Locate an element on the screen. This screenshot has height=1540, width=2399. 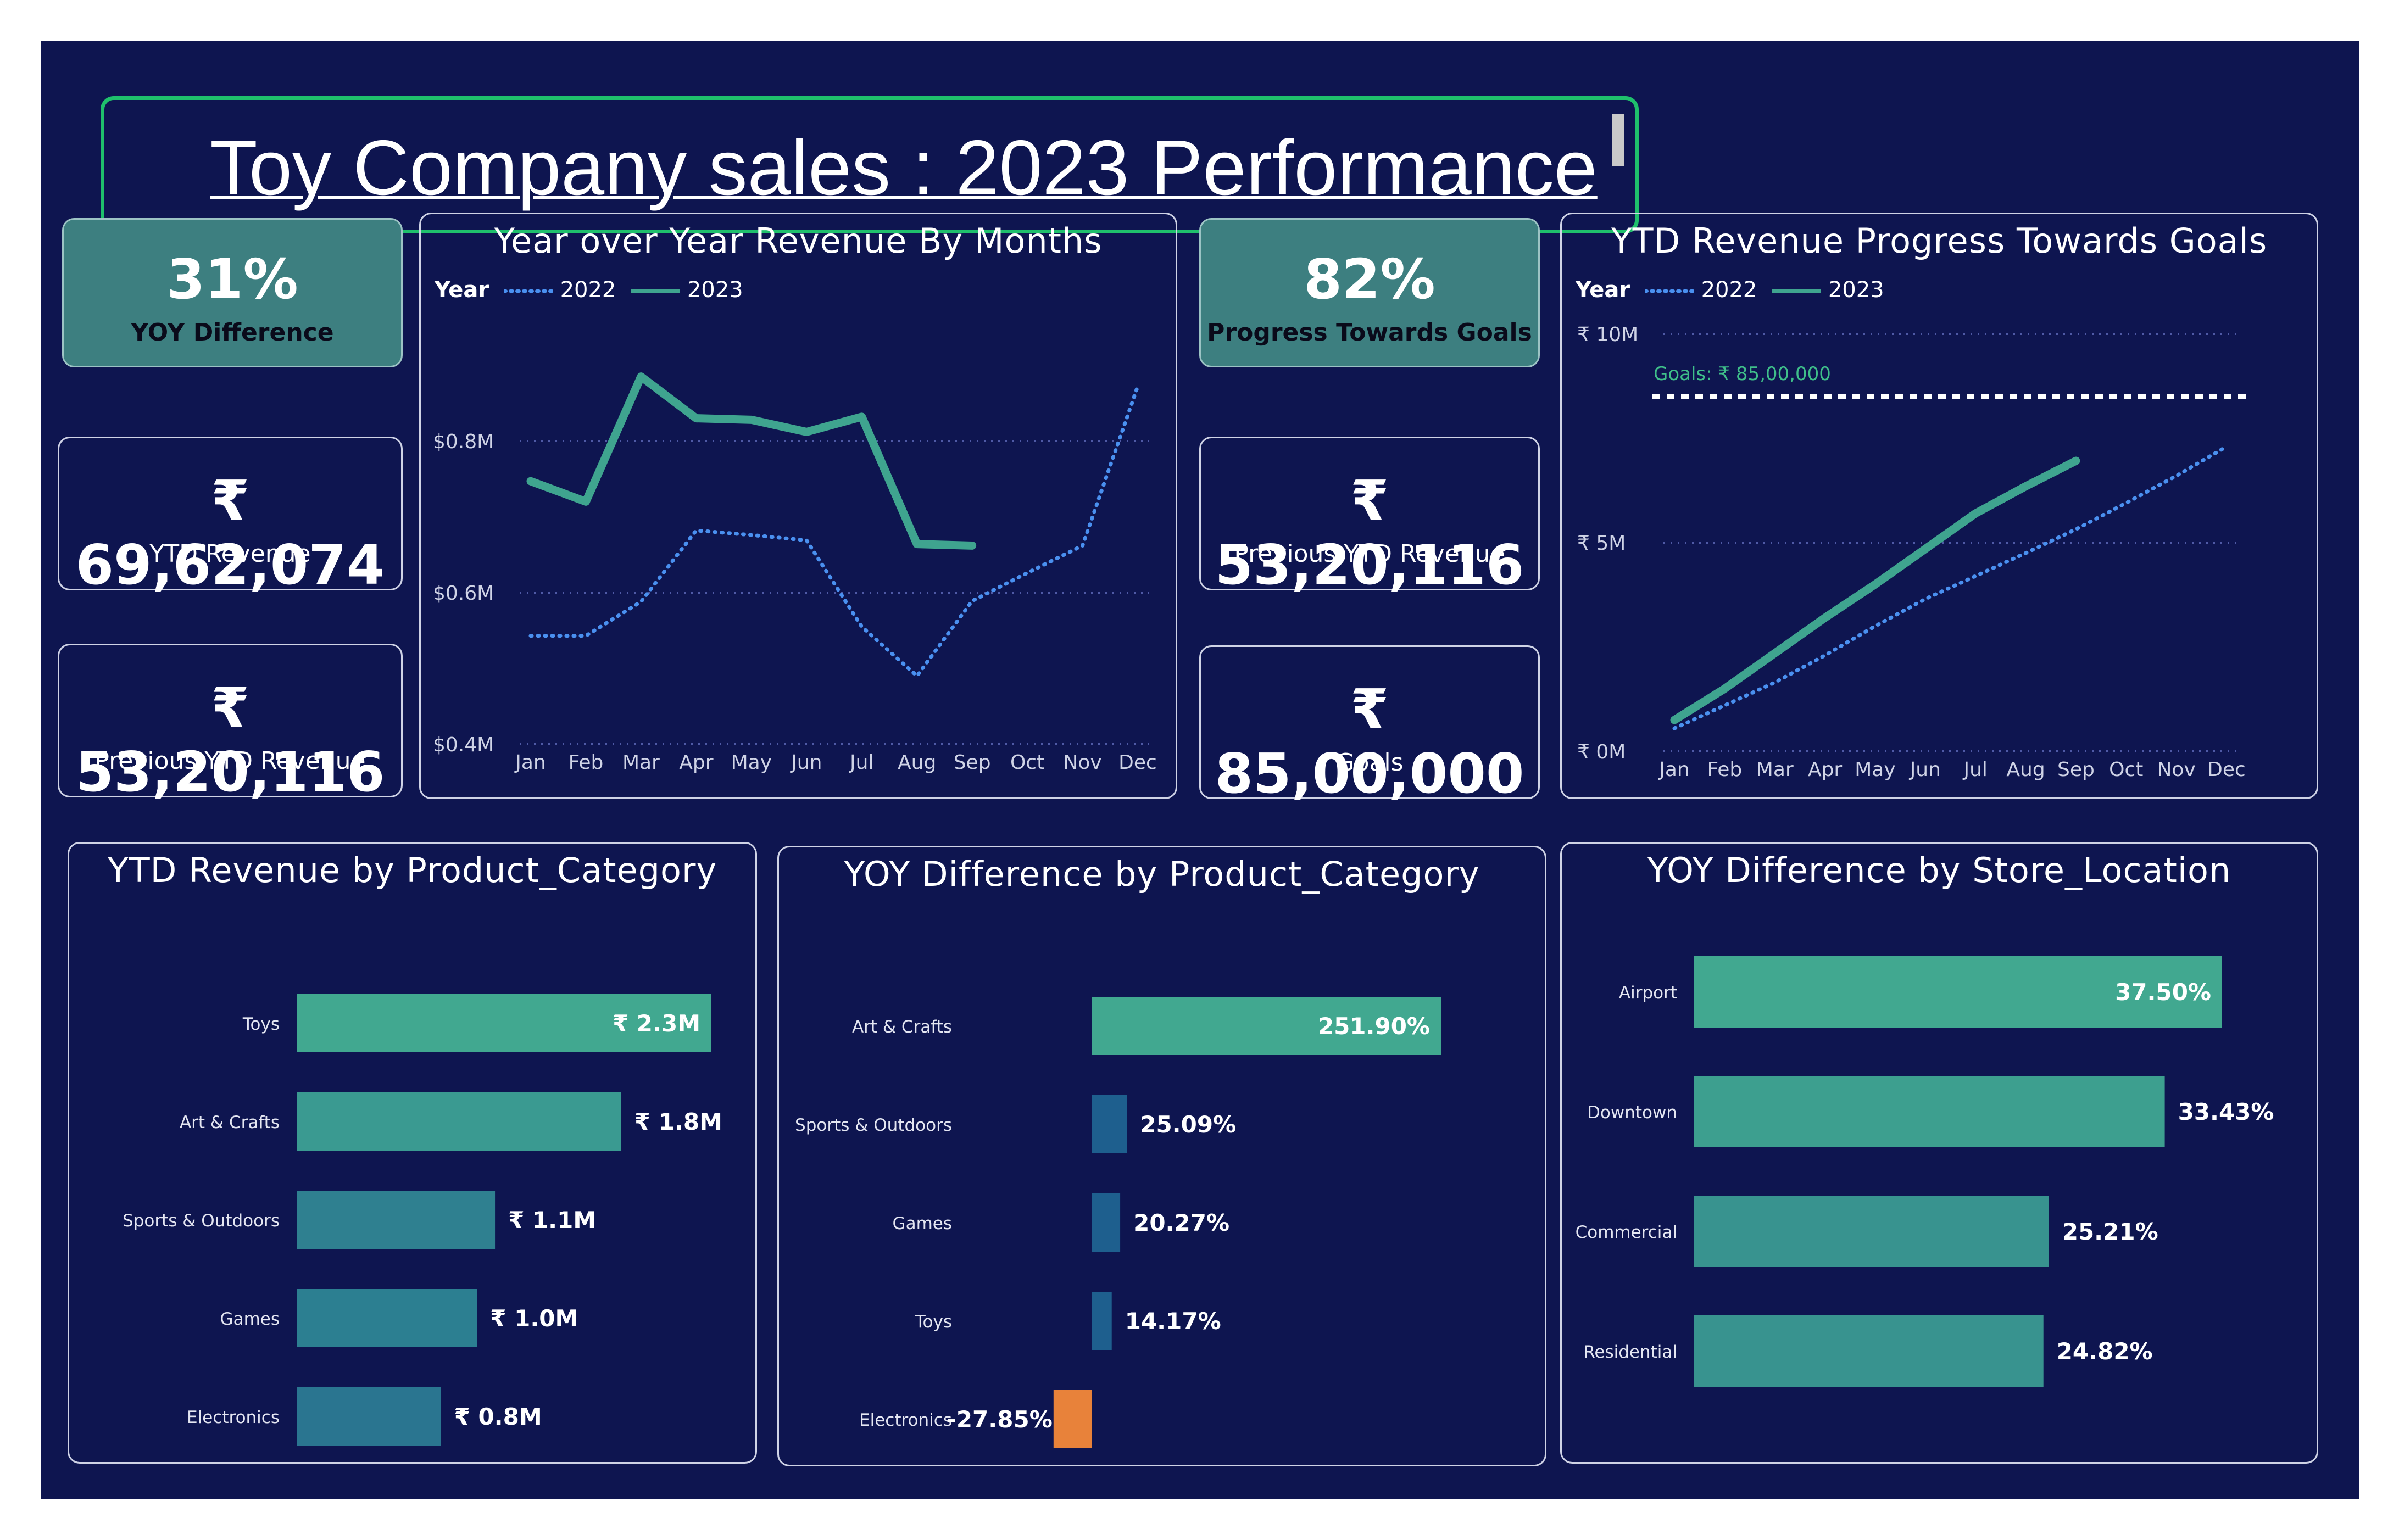
yoy-difference-by-category-title: YOY Difference by Product_Category is located at coordinates (1162, 874).